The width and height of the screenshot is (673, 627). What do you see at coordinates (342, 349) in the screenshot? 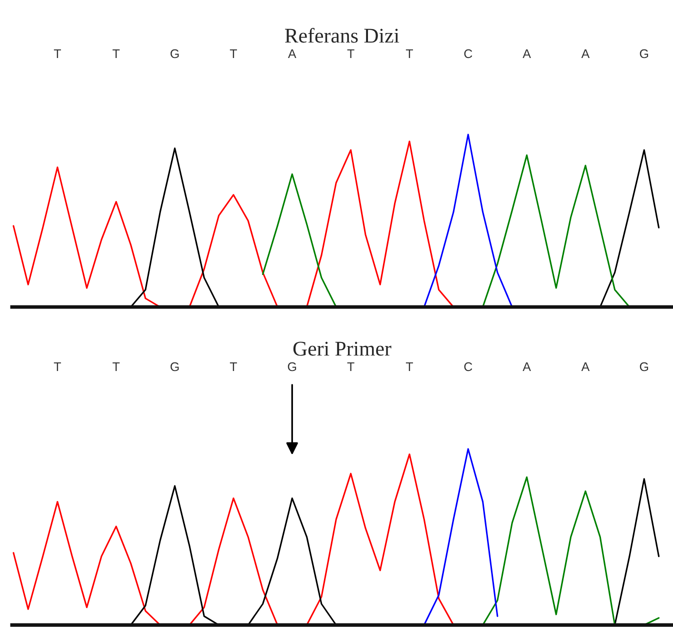
I see `chart-title: Geri Primer` at bounding box center [342, 349].